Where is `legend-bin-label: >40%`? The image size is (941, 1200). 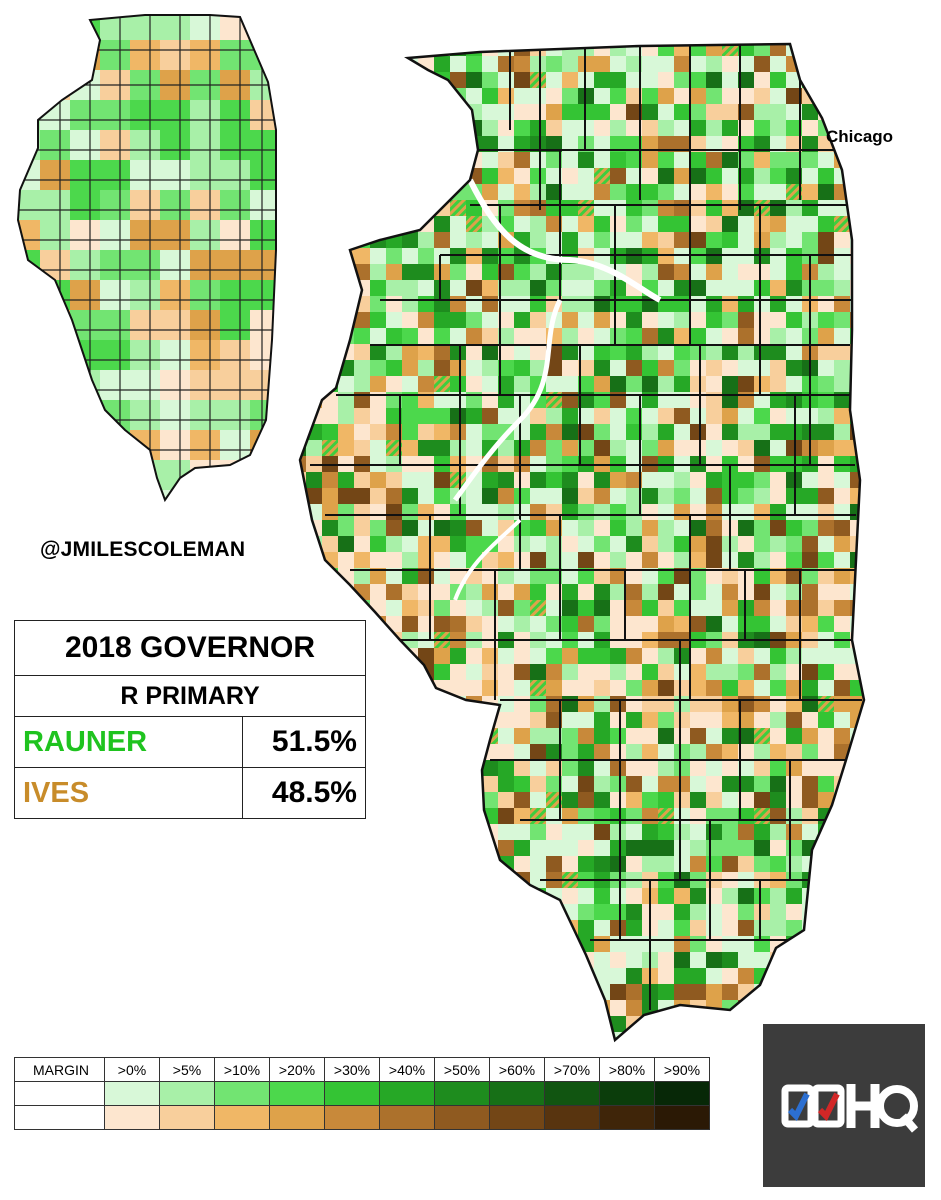
legend-bin-label: >40% is located at coordinates (407, 1069).